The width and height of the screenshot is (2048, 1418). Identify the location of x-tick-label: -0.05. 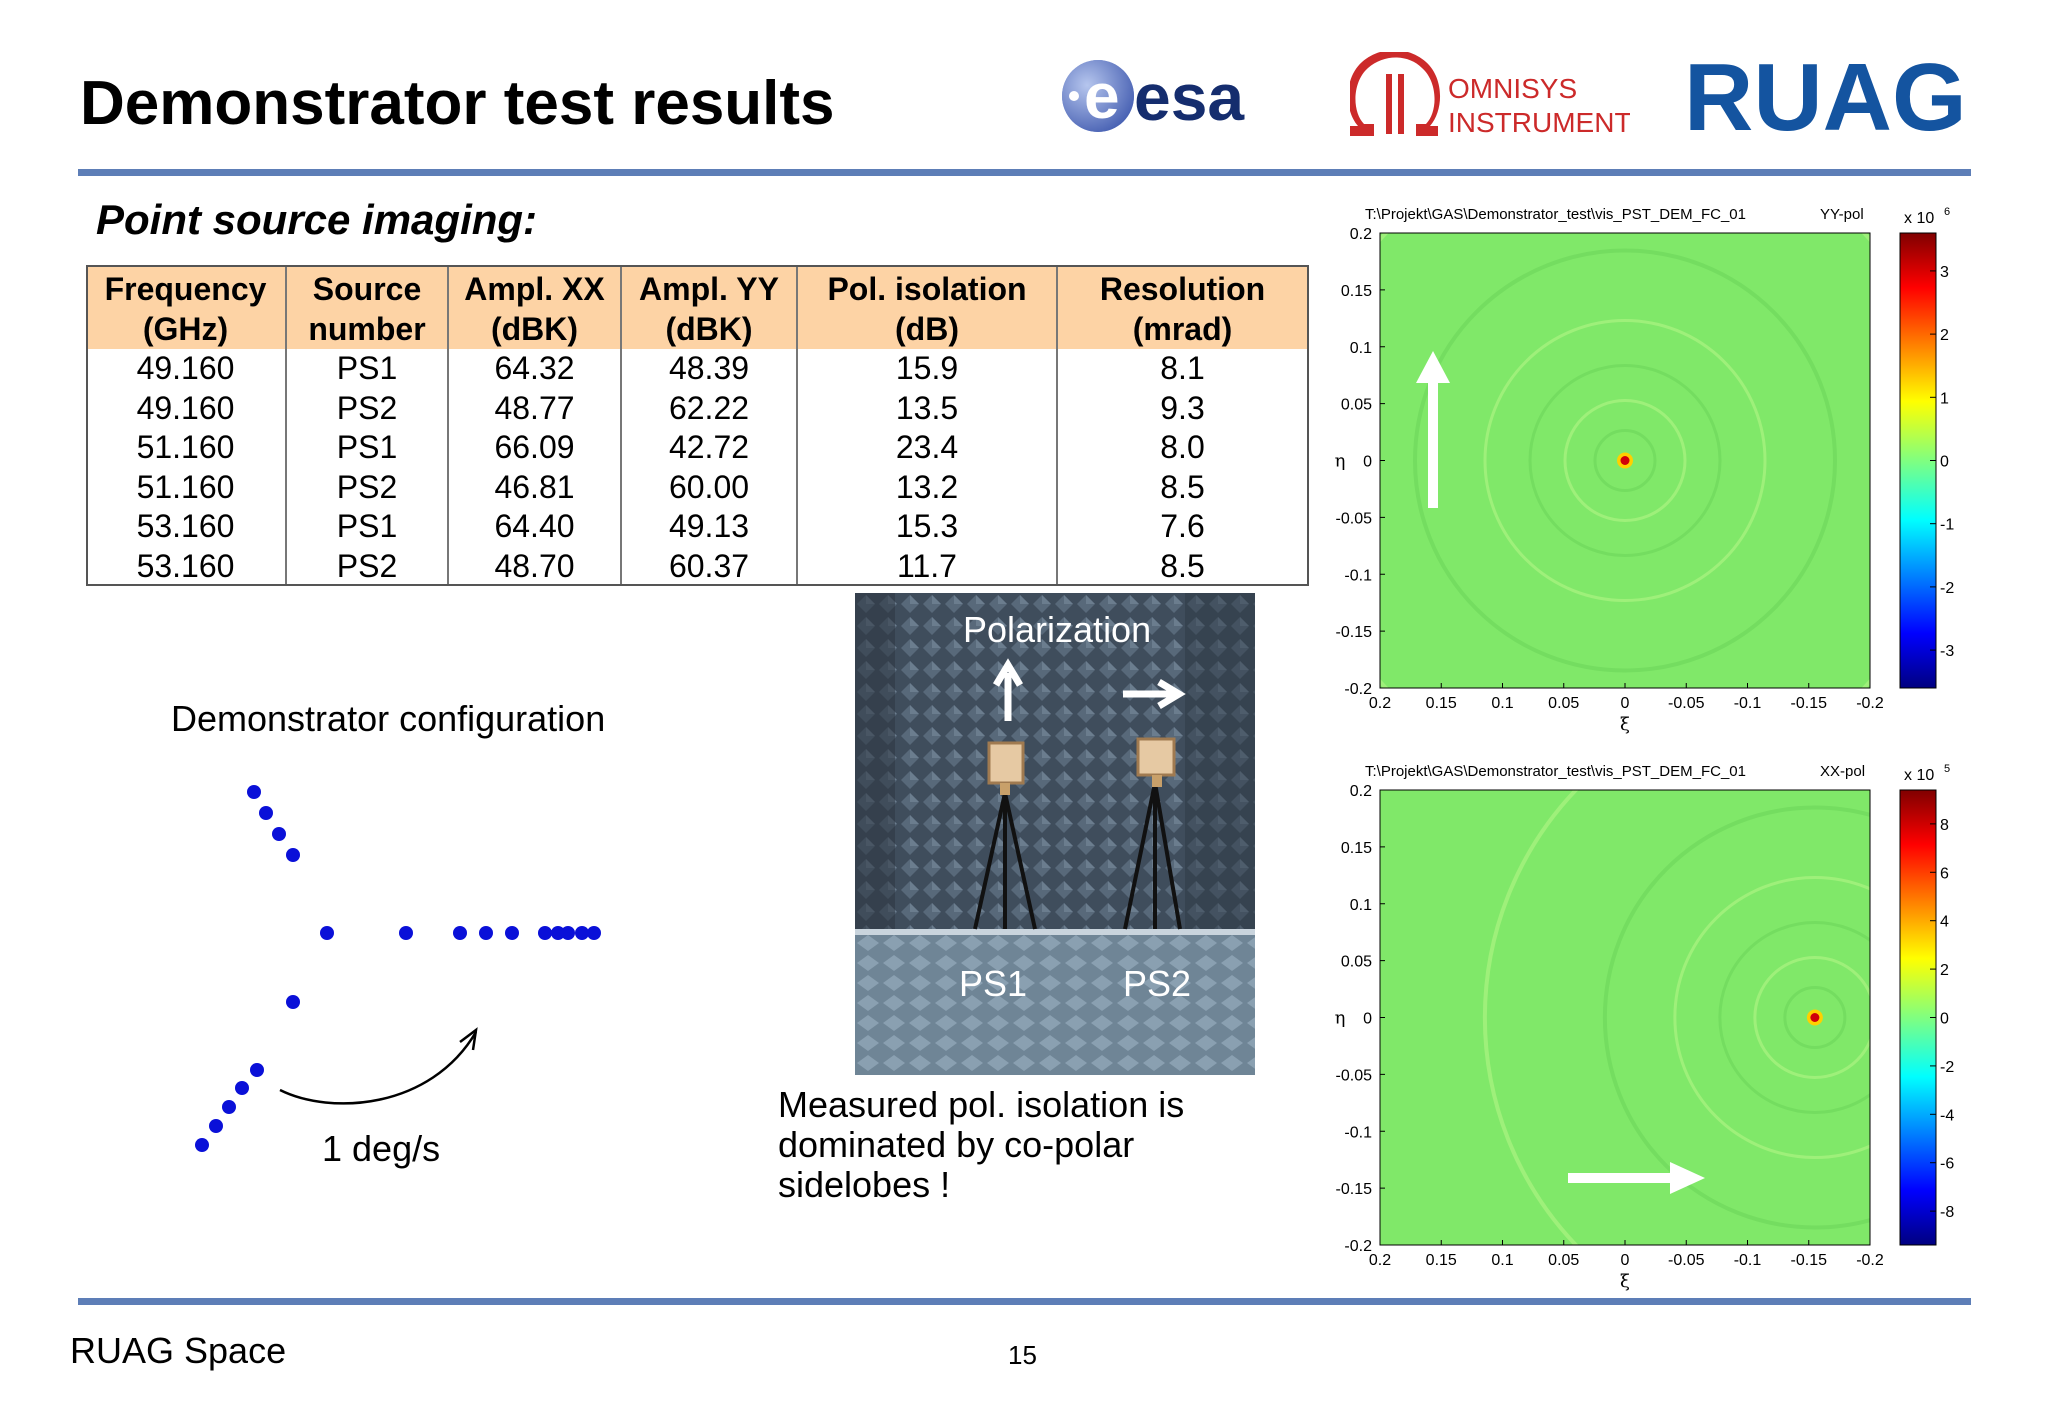
(1686, 1260).